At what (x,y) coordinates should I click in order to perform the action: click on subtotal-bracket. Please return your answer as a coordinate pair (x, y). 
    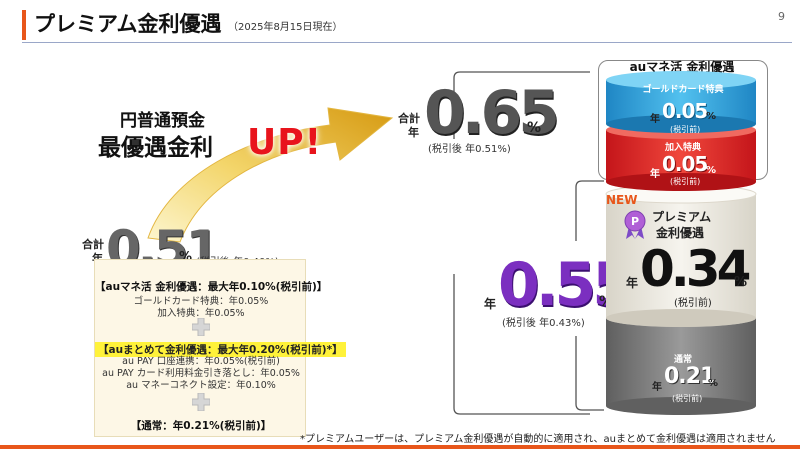
    Looking at the image, I should click on (589, 295).